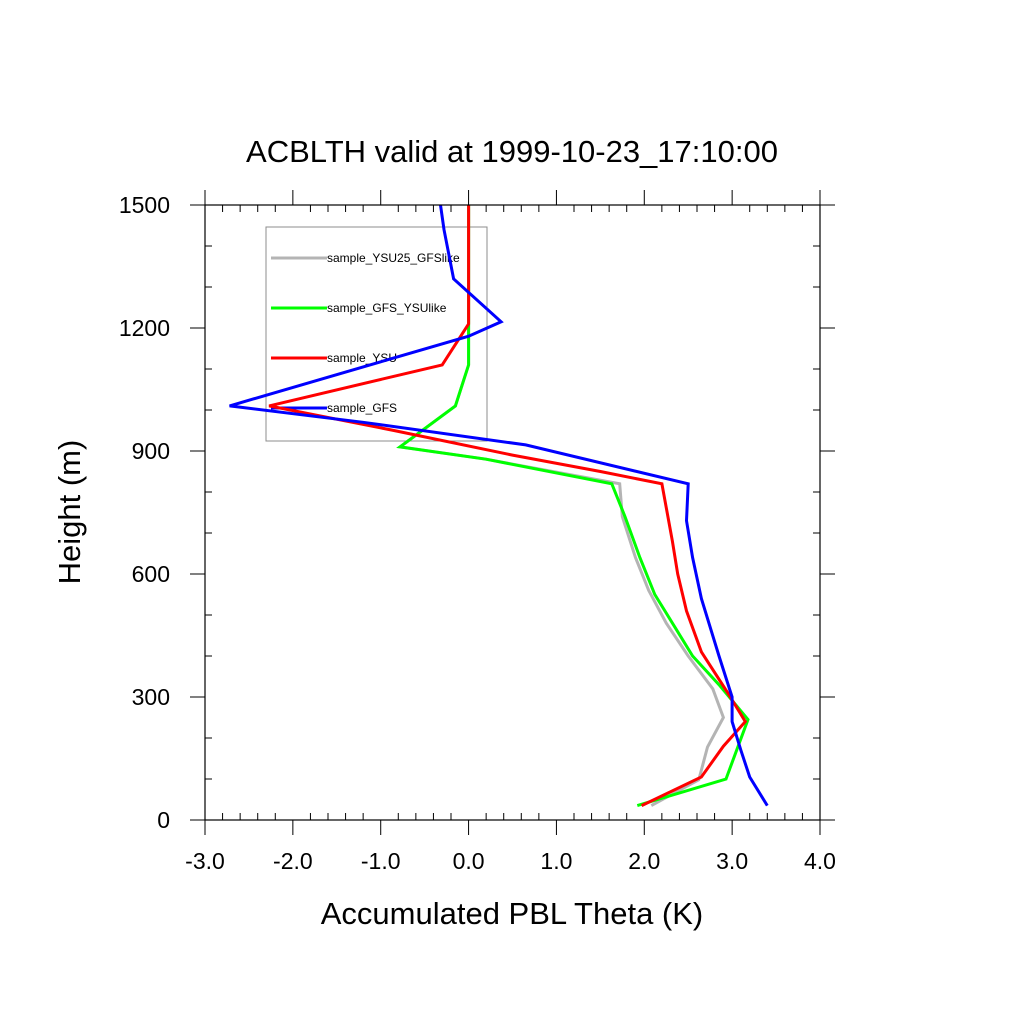 The image size is (1024, 1024). I want to click on chart-title: ACBLTH valid at 1999-10-23_17:10:00, so click(512, 151).